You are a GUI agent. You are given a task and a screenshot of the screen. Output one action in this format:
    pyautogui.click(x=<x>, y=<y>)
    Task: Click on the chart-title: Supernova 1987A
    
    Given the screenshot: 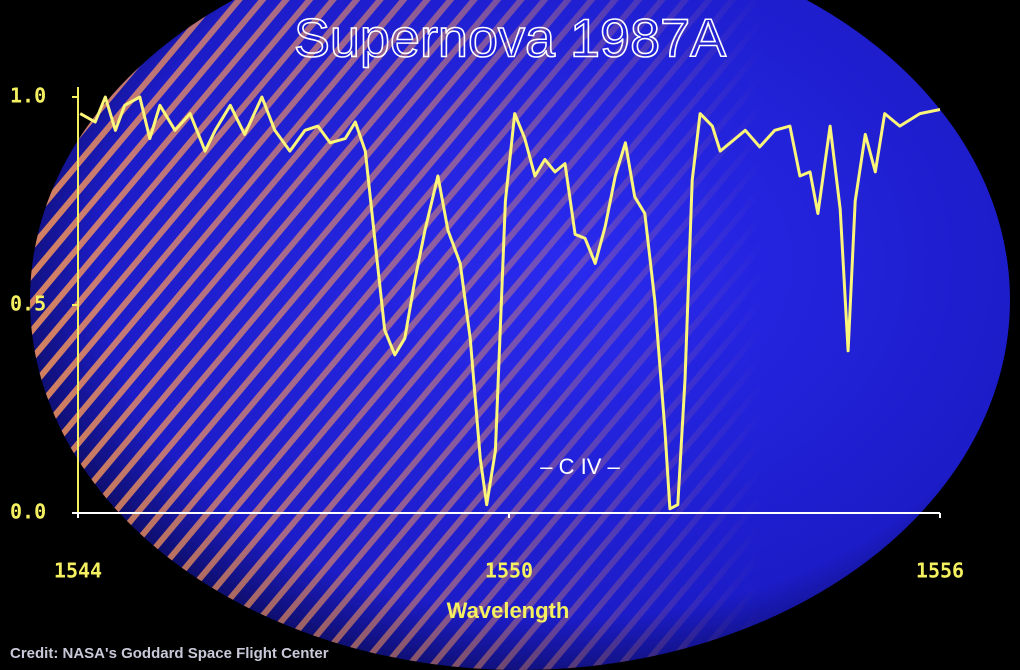 What is the action you would take?
    pyautogui.click(x=510, y=38)
    